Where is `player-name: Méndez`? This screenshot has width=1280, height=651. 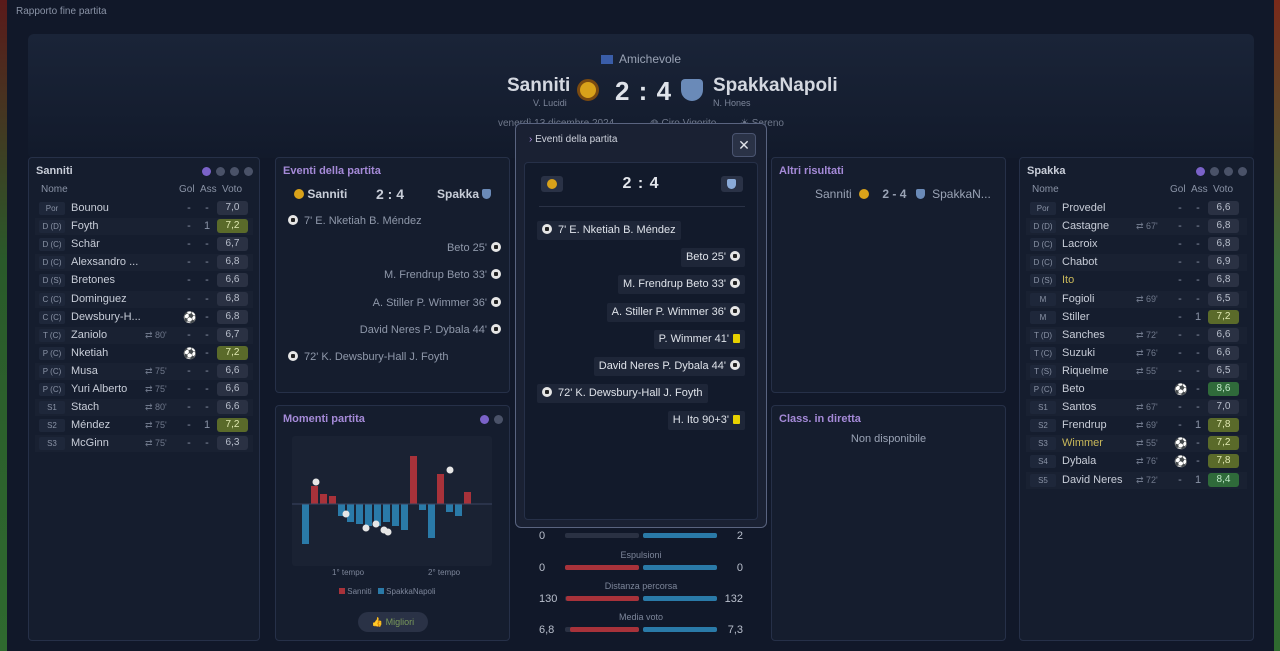 player-name: Méndez is located at coordinates (91, 425).